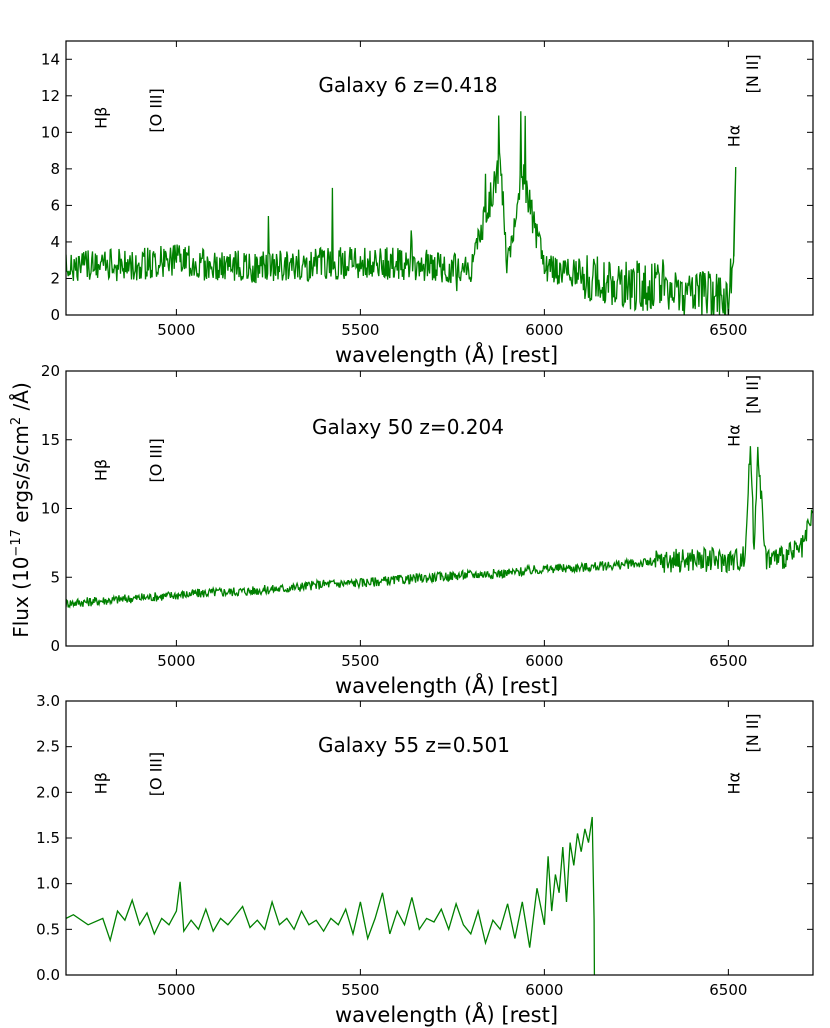  What do you see at coordinates (48, 838) in the screenshot?
I see `y-tick-label: 1.5` at bounding box center [48, 838].